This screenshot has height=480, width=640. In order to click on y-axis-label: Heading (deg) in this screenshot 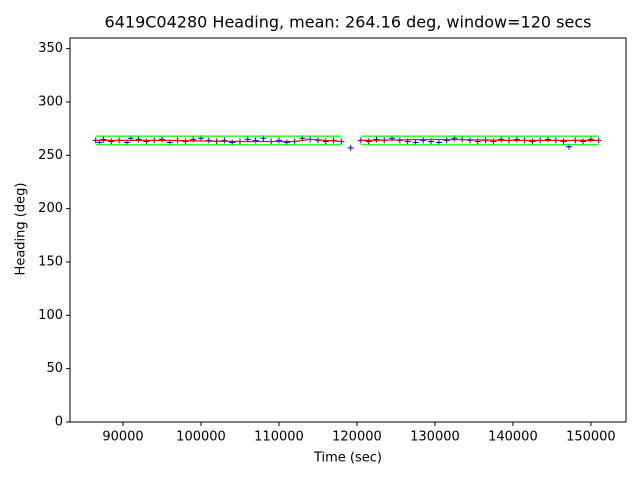, I will do `click(21, 229)`.